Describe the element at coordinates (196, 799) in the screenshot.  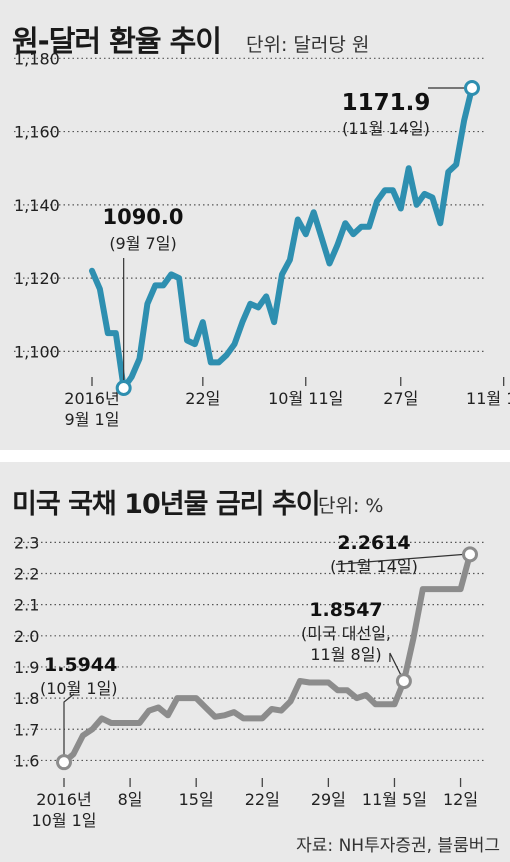
I see `treasury-x-tick-label: 15일` at that location.